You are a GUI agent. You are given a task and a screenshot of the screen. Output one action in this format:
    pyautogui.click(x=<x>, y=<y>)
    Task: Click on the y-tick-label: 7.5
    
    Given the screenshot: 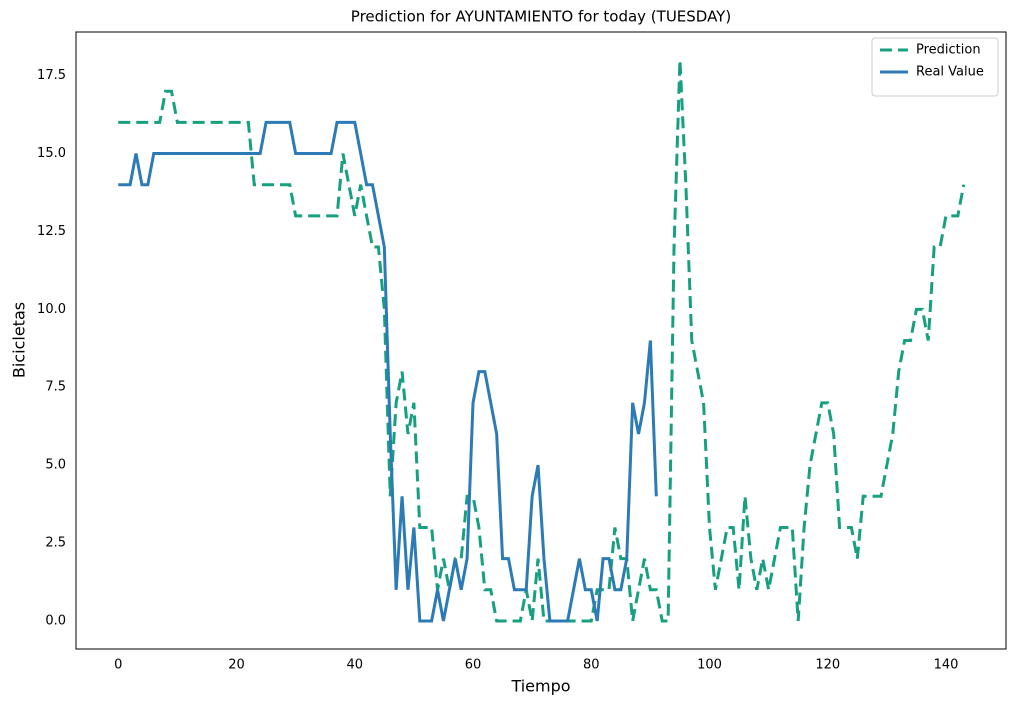 What is the action you would take?
    pyautogui.click(x=55, y=387)
    